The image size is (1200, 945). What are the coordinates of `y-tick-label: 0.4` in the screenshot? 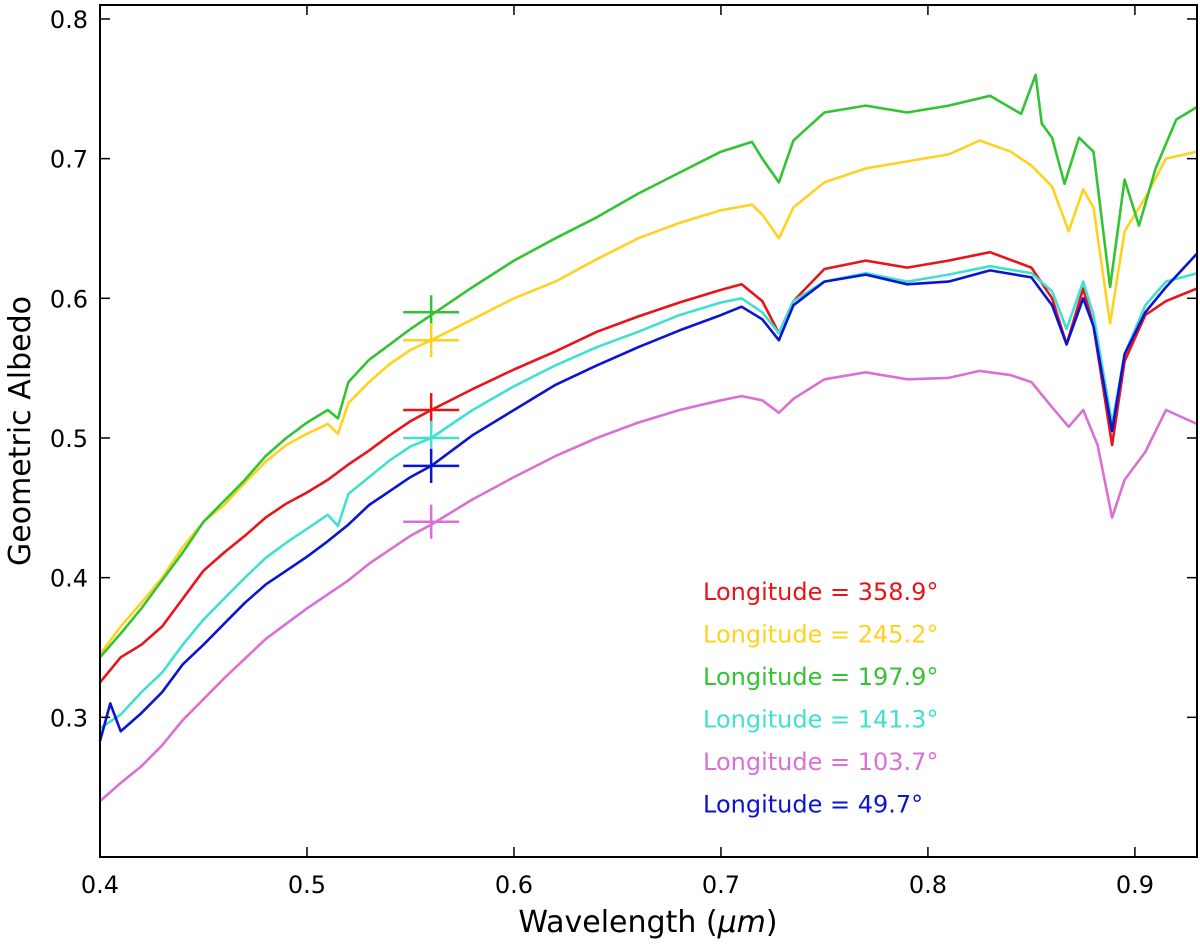 It's located at (69, 579).